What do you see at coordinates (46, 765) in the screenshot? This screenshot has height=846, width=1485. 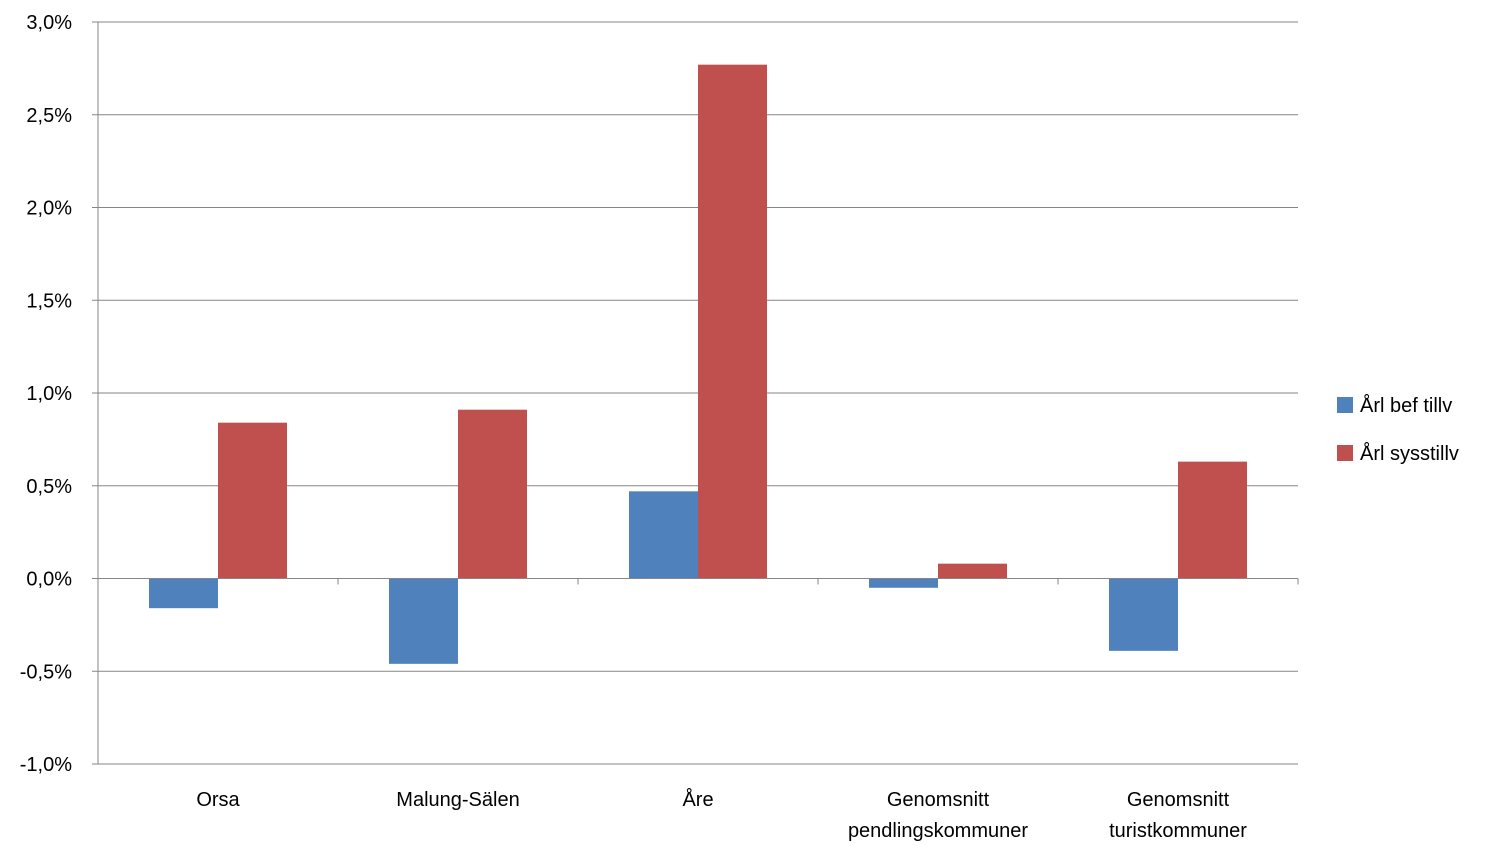 I see `y-tick-label: -1,0%` at bounding box center [46, 765].